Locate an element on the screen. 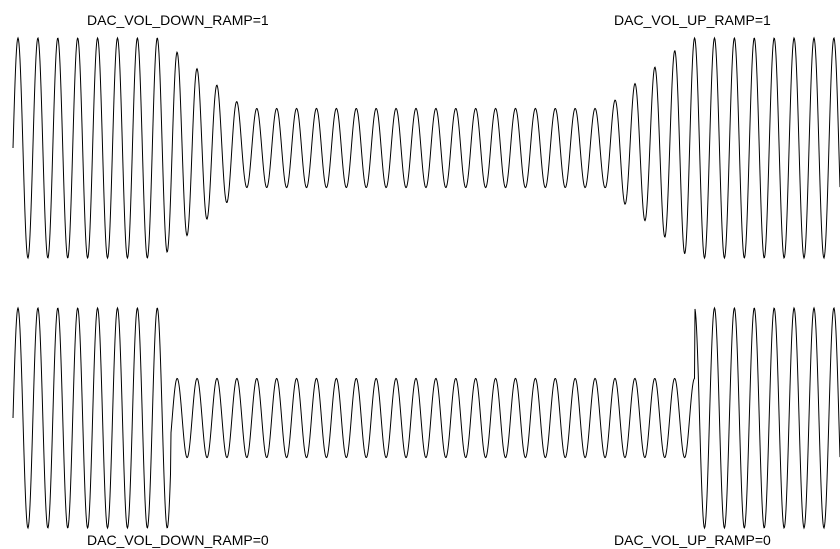 This screenshot has width=840, height=549. top-down-ramp-label: DAC_VOL_DOWN_RAMP=1 is located at coordinates (178, 20).